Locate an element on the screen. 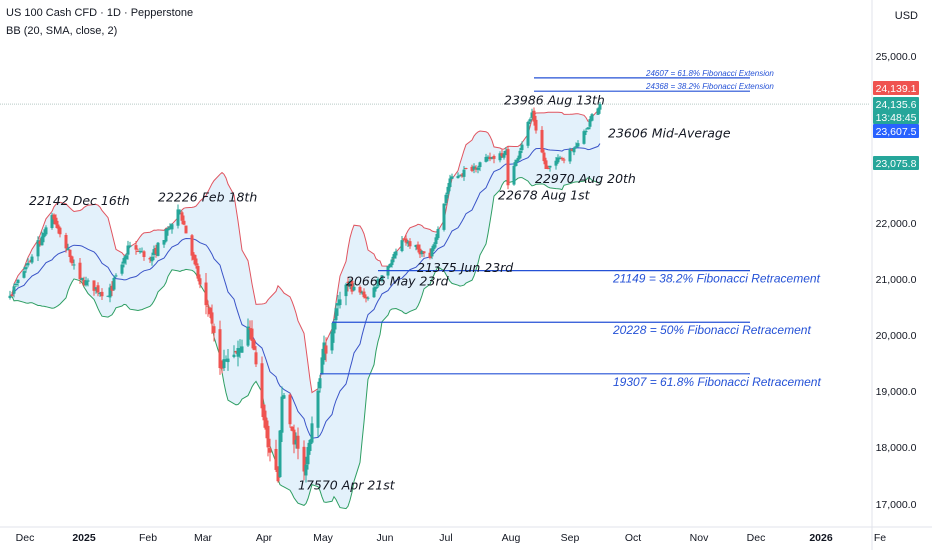 This screenshot has width=932, height=550. currency-label: USD is located at coordinates (906, 16).